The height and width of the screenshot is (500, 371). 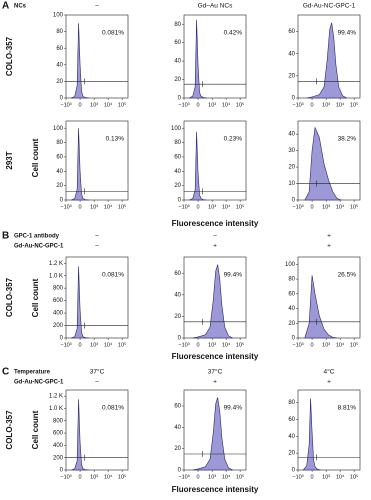 What do you see at coordinates (347, 275) in the screenshot?
I see `percentage-label: 26.5%` at bounding box center [347, 275].